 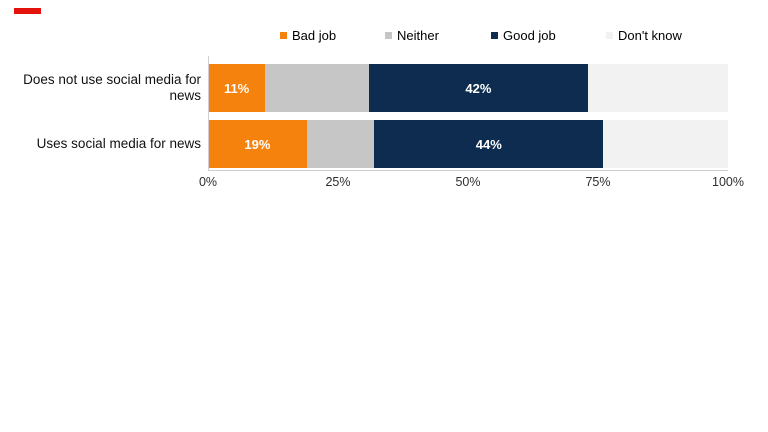 What do you see at coordinates (728, 182) in the screenshot?
I see `x-axis-tick-label: 100%` at bounding box center [728, 182].